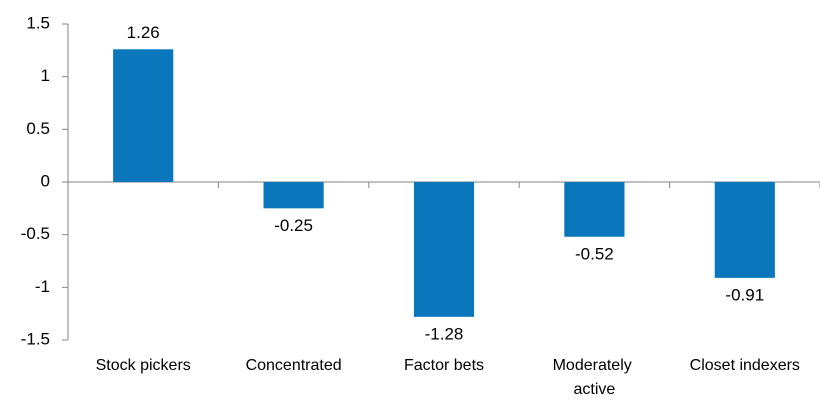 Image resolution: width=820 pixels, height=401 pixels. What do you see at coordinates (293, 225) in the screenshot?
I see `data-label: -0.25` at bounding box center [293, 225].